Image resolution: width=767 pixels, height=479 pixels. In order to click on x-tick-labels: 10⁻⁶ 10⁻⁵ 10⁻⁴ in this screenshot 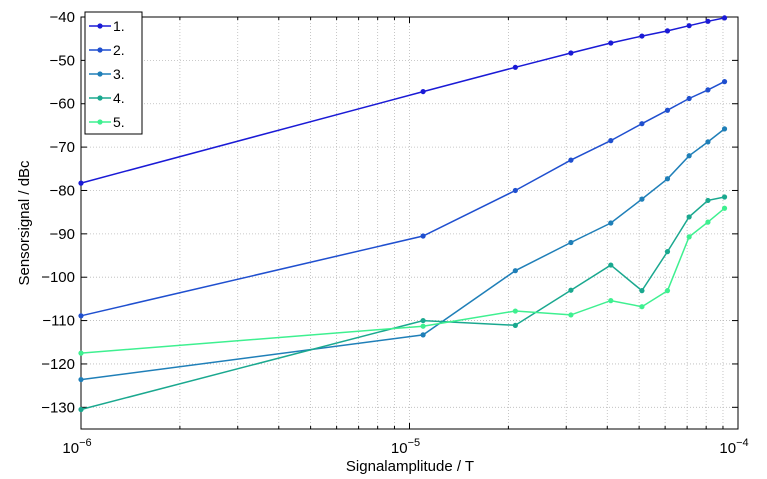, I will do `click(405, 447)`.